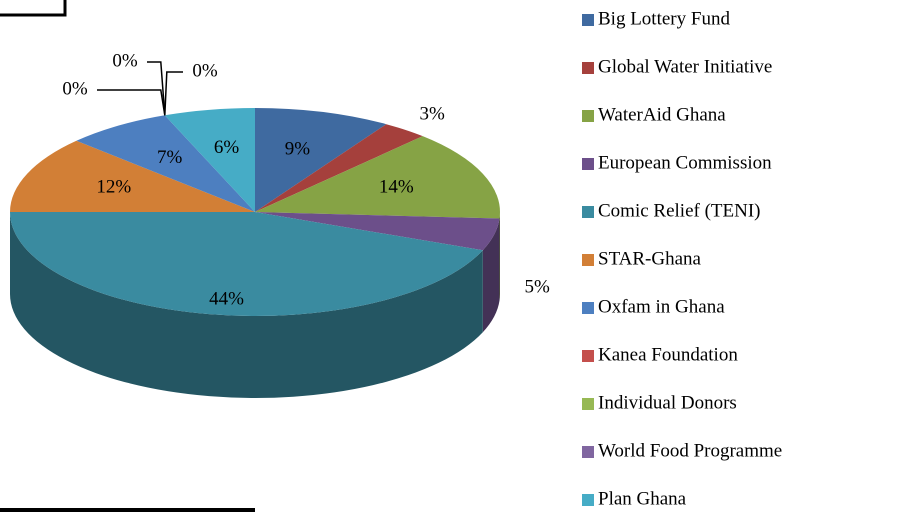 Image resolution: width=906 pixels, height=512 pixels. Describe the element at coordinates (667, 402) in the screenshot. I see `legend-label: Individual Donors` at that location.